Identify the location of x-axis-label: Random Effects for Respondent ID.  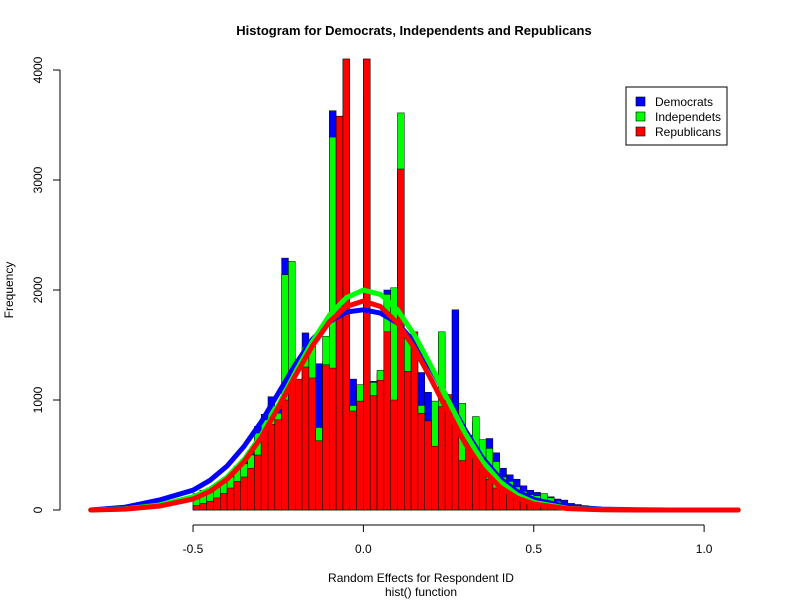
(421, 578).